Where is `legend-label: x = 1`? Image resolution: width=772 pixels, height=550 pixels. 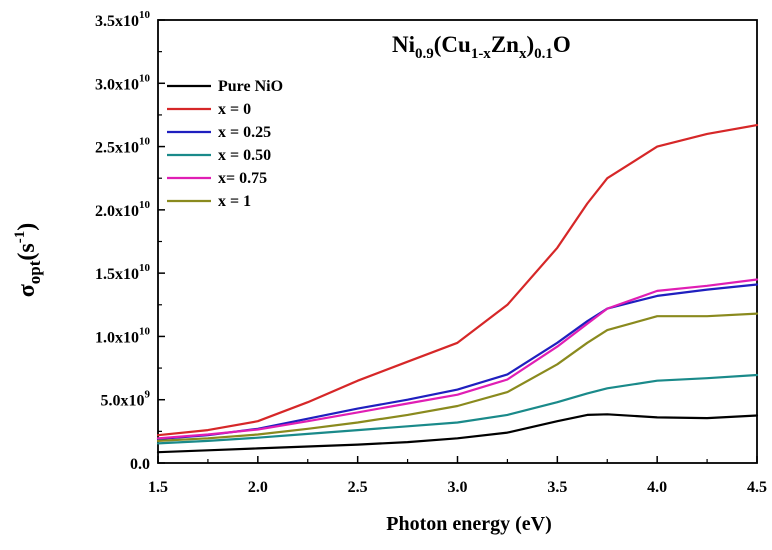
legend-label: x = 1 is located at coordinates (234, 201).